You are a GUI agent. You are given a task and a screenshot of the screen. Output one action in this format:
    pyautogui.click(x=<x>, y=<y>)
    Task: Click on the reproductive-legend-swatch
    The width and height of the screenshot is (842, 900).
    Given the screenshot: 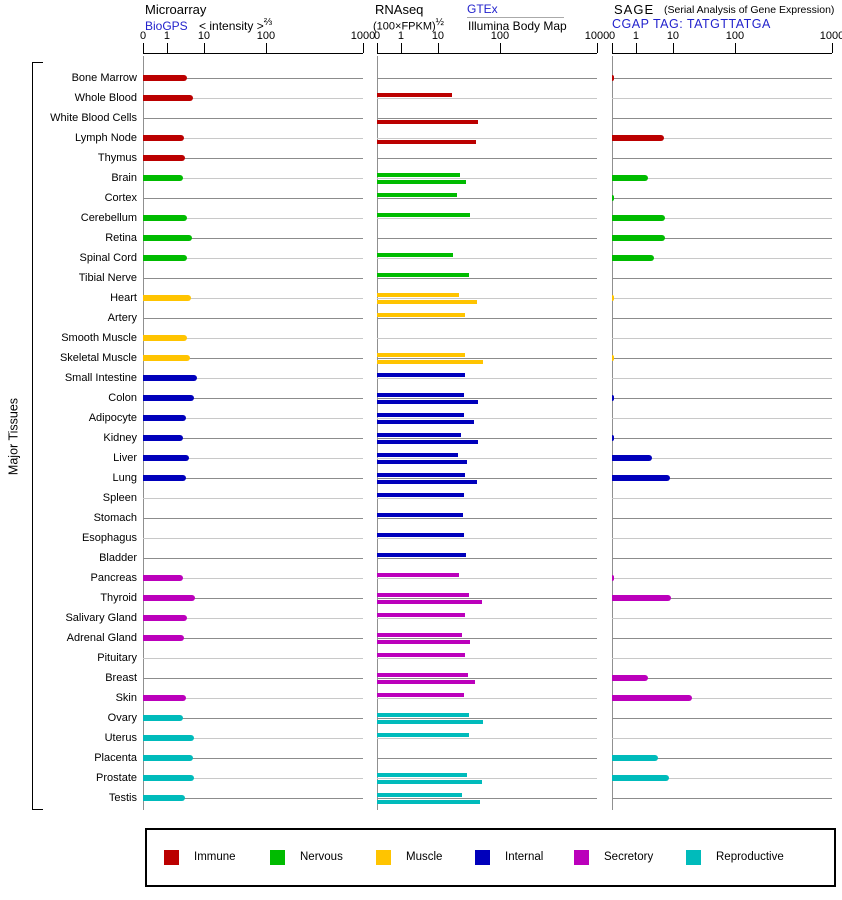 What is the action you would take?
    pyautogui.click(x=693, y=857)
    